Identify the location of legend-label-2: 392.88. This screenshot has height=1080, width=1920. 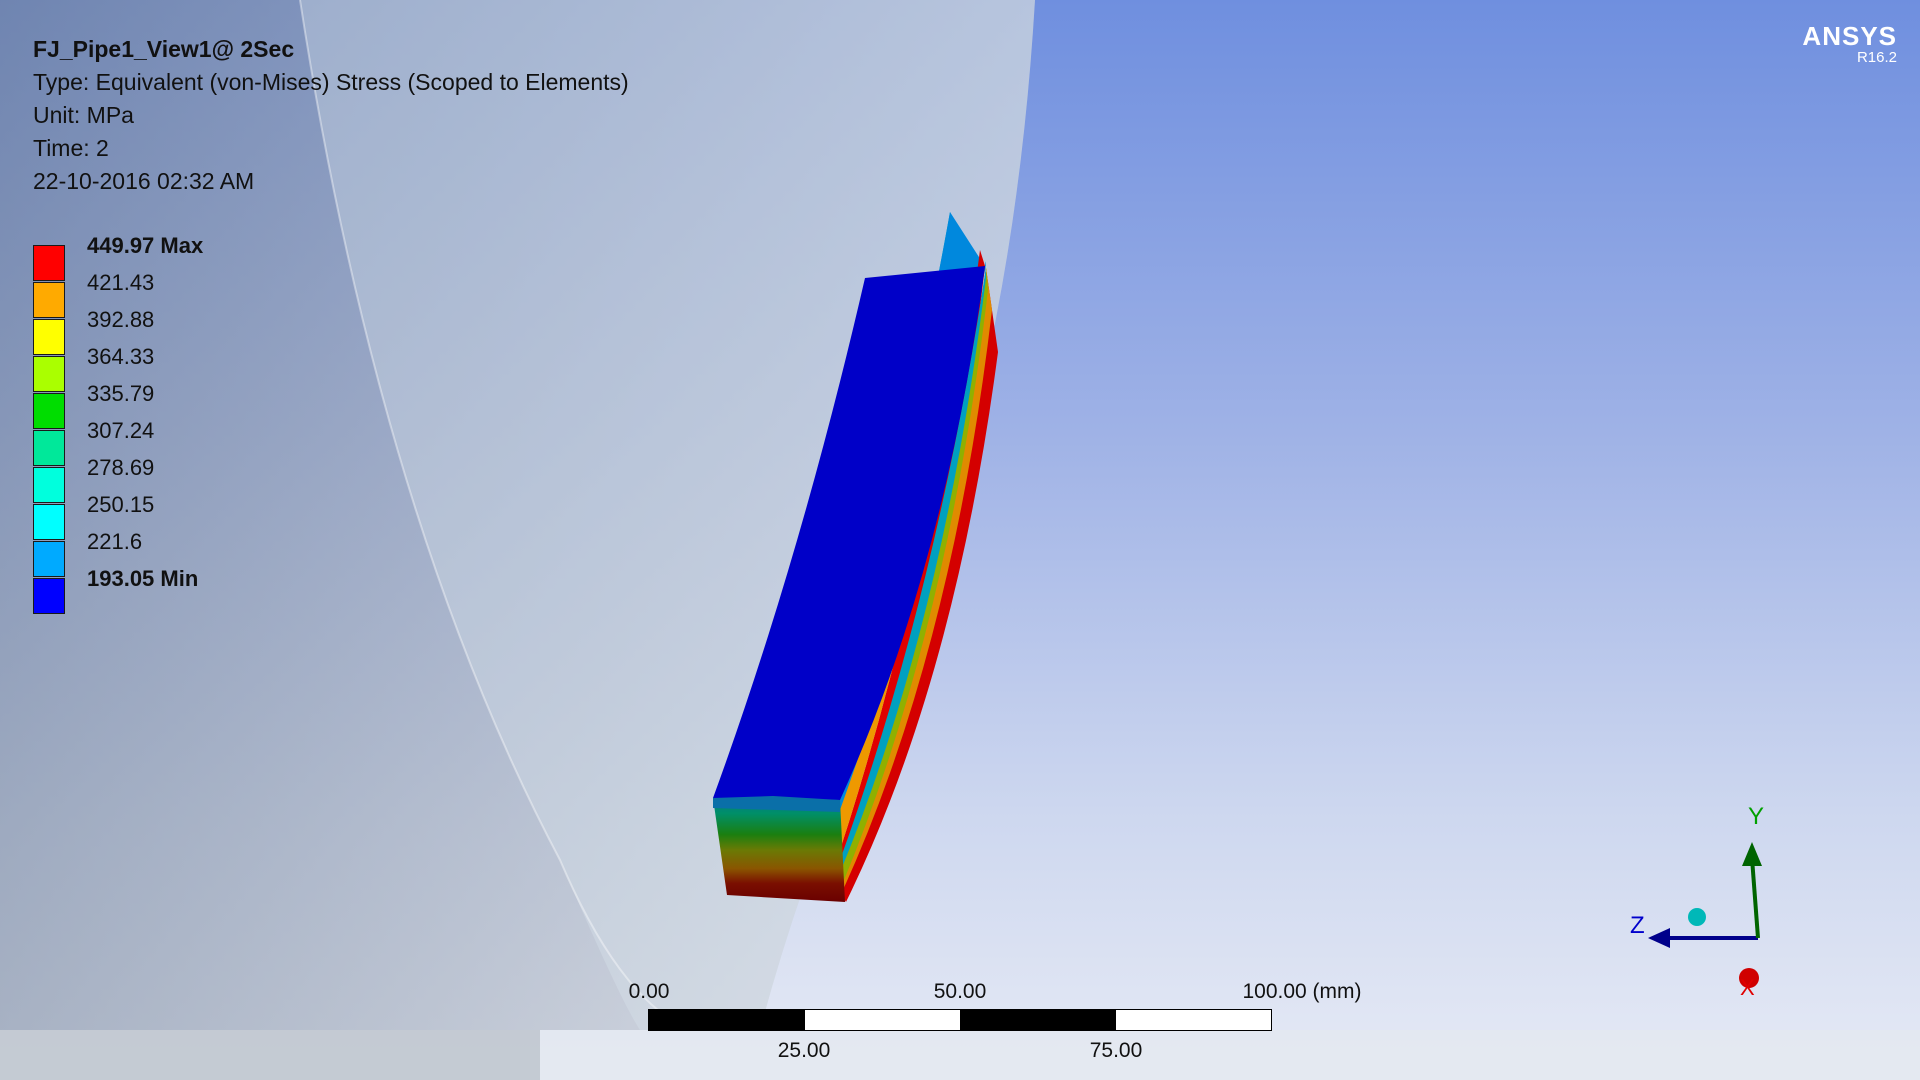
(121, 319).